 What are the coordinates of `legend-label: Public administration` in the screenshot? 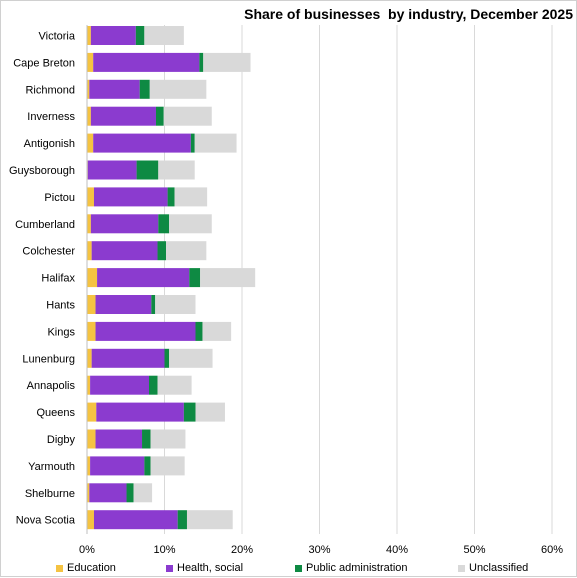 It's located at (357, 568).